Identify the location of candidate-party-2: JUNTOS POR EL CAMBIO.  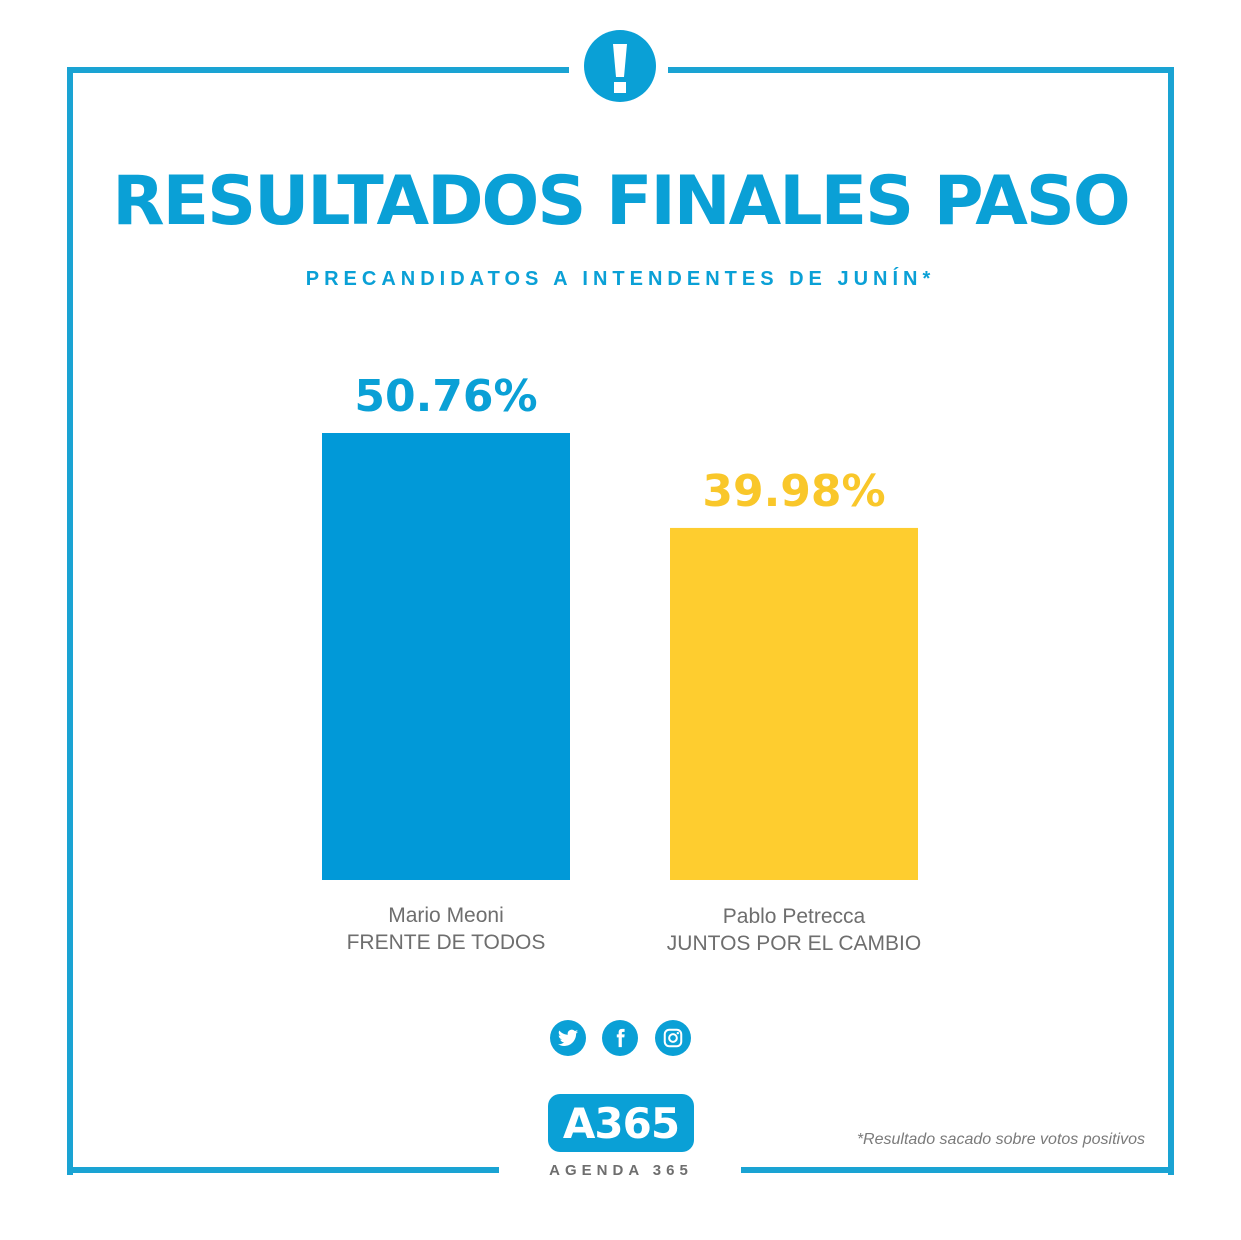
(794, 943).